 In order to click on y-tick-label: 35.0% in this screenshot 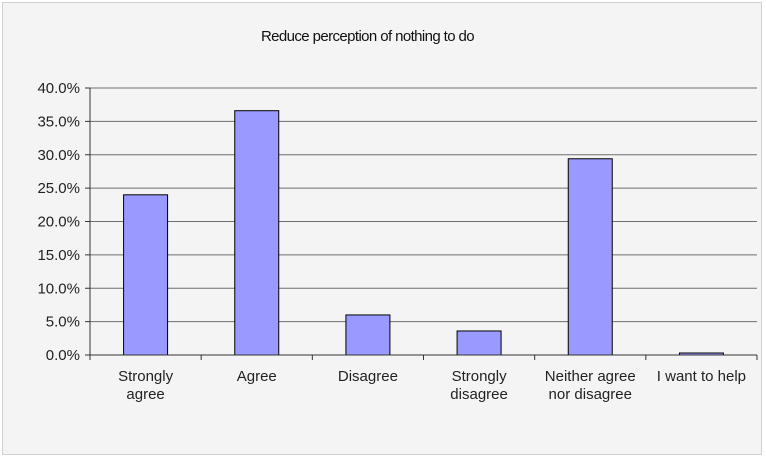, I will do `click(58, 121)`.